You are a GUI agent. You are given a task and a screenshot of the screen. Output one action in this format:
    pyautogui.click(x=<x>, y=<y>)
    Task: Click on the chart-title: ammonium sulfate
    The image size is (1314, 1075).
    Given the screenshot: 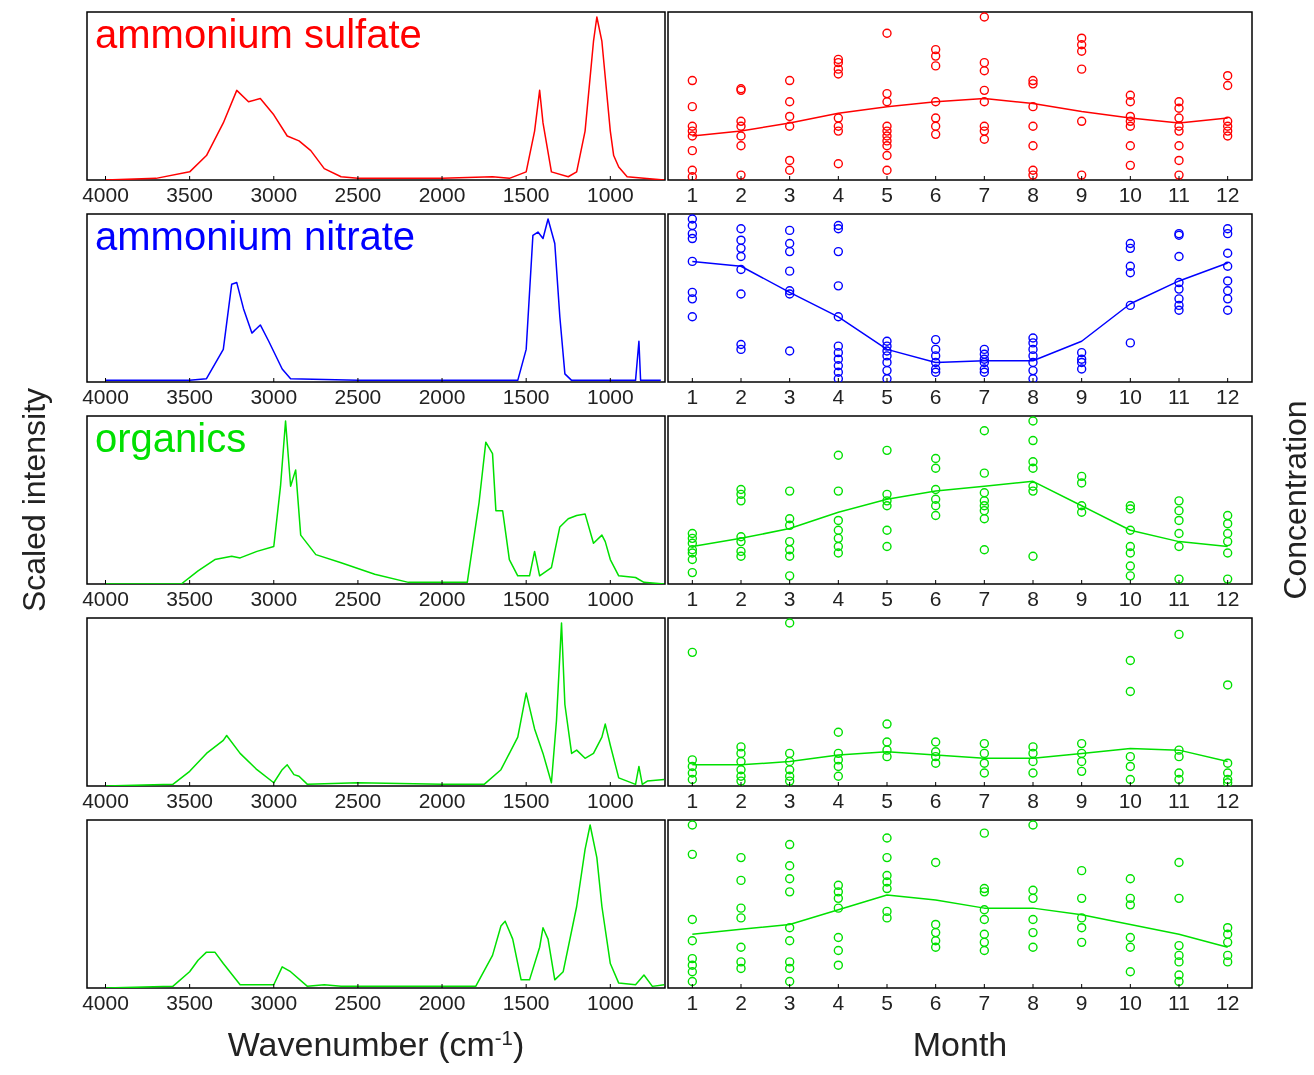 What is the action you would take?
    pyautogui.click(x=258, y=34)
    